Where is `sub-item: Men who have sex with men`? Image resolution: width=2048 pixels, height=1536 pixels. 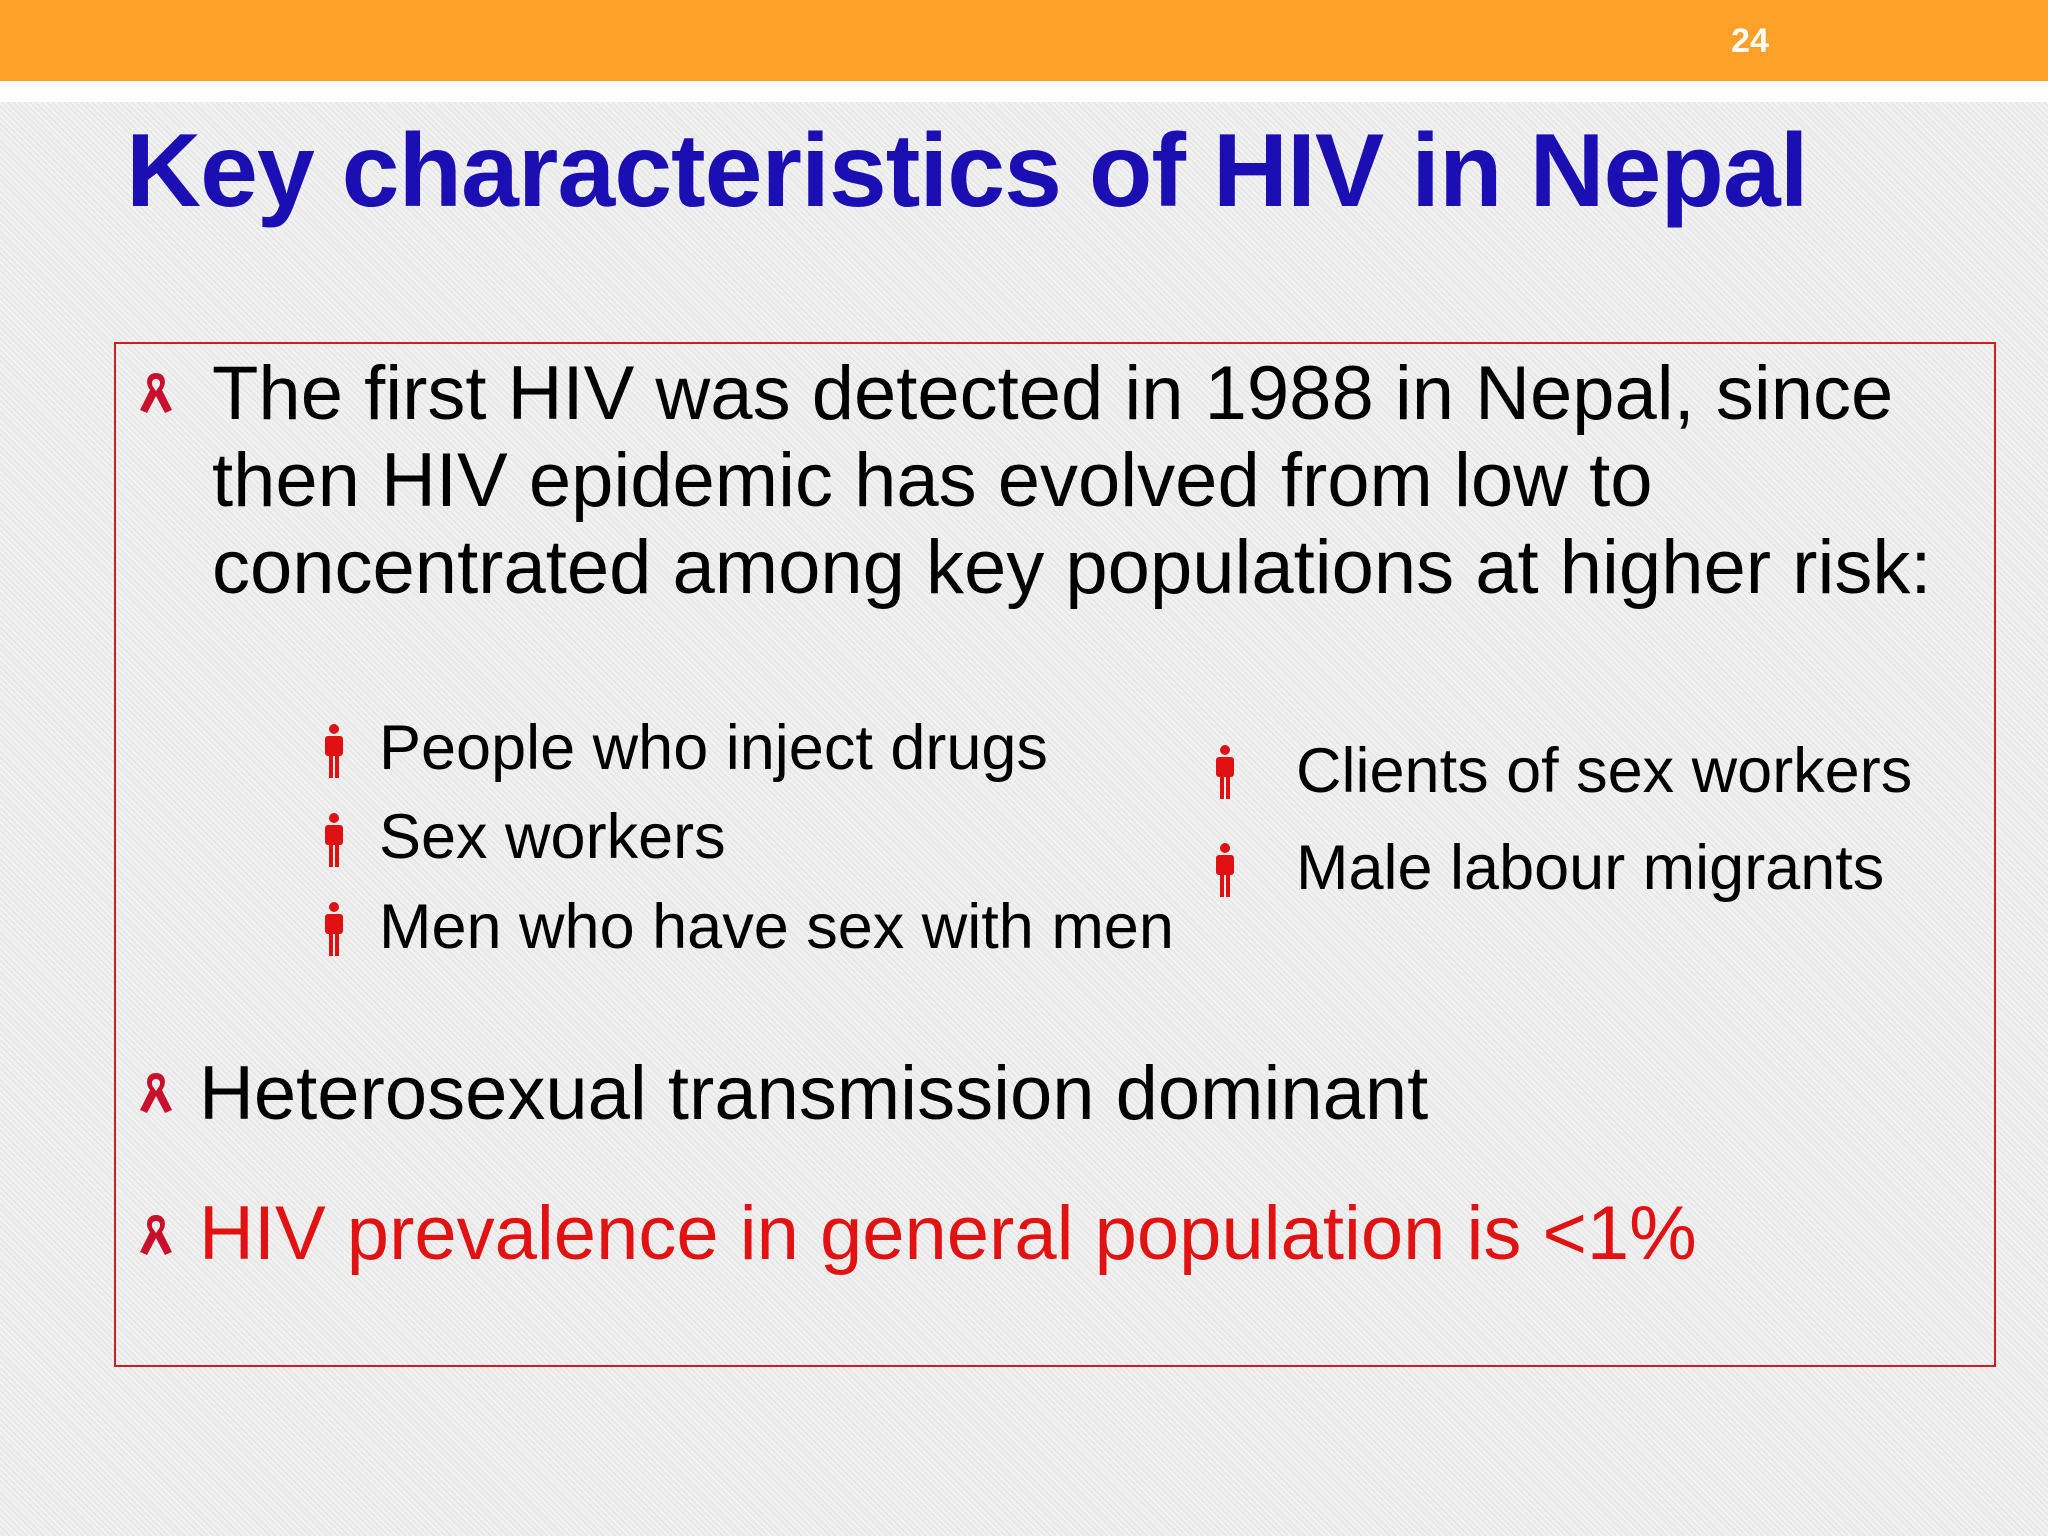
sub-item: Men who have sex with men is located at coordinates (776, 927).